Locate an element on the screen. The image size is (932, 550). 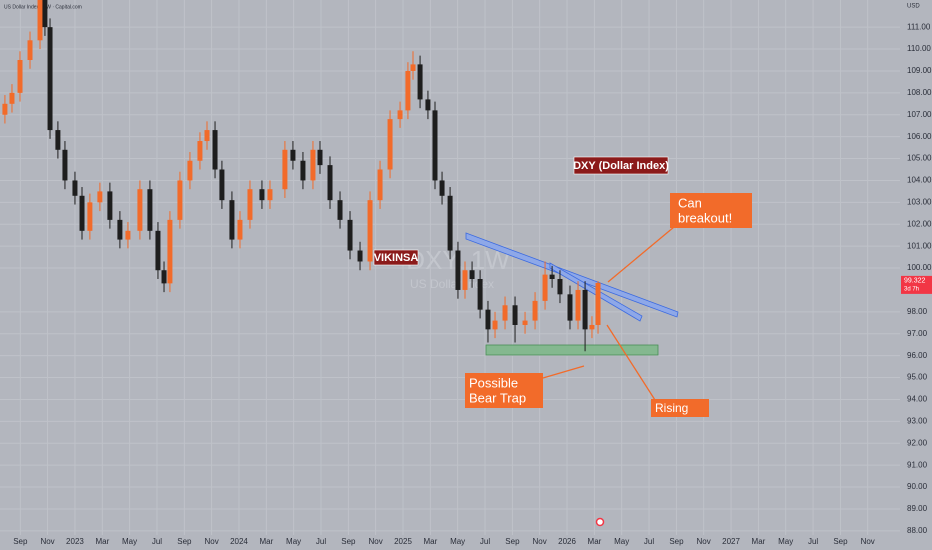
y-tick-label: 109.00 is located at coordinates (919, 70).